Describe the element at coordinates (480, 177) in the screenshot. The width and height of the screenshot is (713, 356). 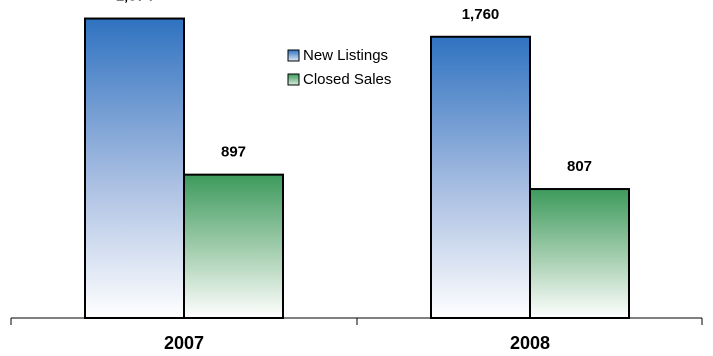
I see `bar-new-listings-2008` at that location.